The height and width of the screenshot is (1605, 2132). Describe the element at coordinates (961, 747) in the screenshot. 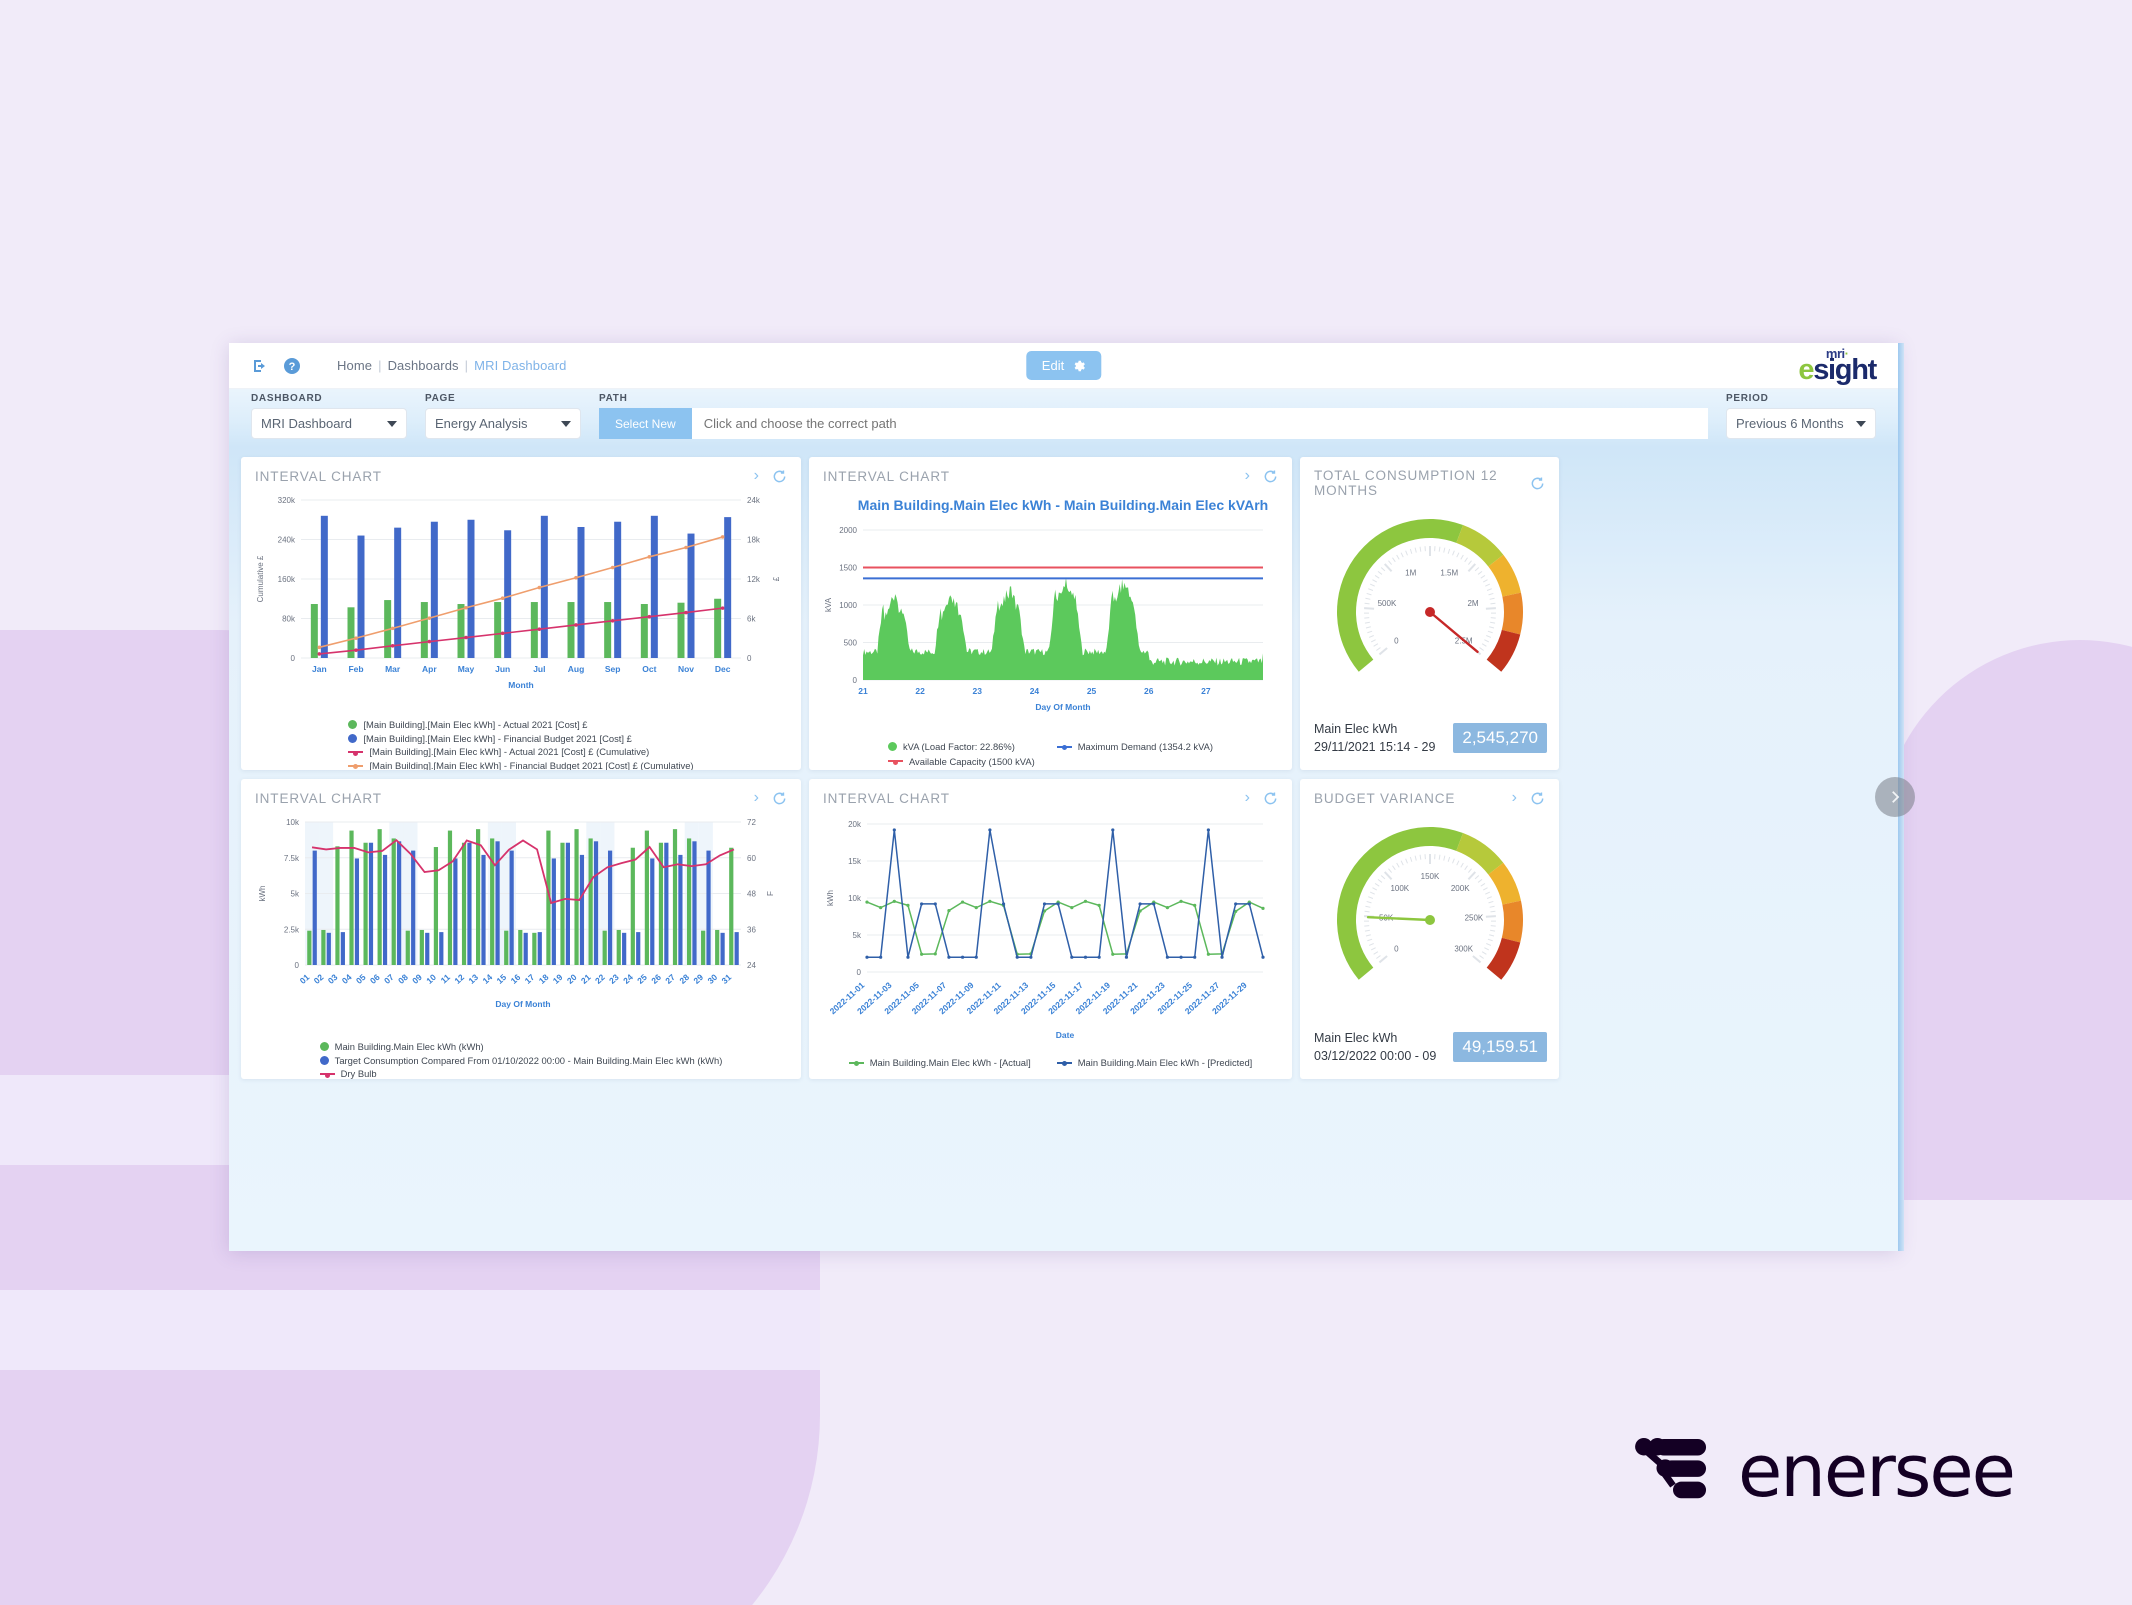

I see `legend-item: kVA (Load Factor: 22.86%)` at that location.